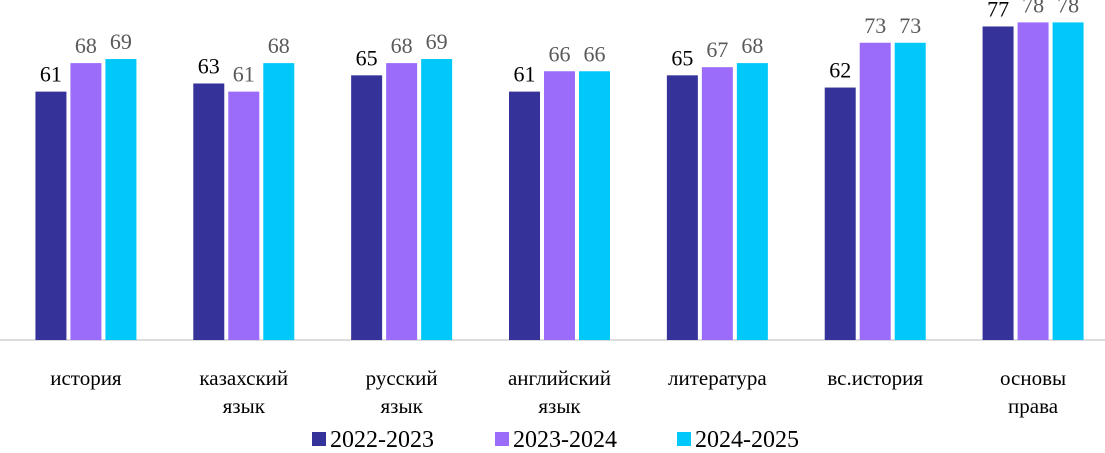 This screenshot has height=453, width=1105. Describe the element at coordinates (382, 440) in the screenshot. I see `legend-label: 2022-2023` at that location.